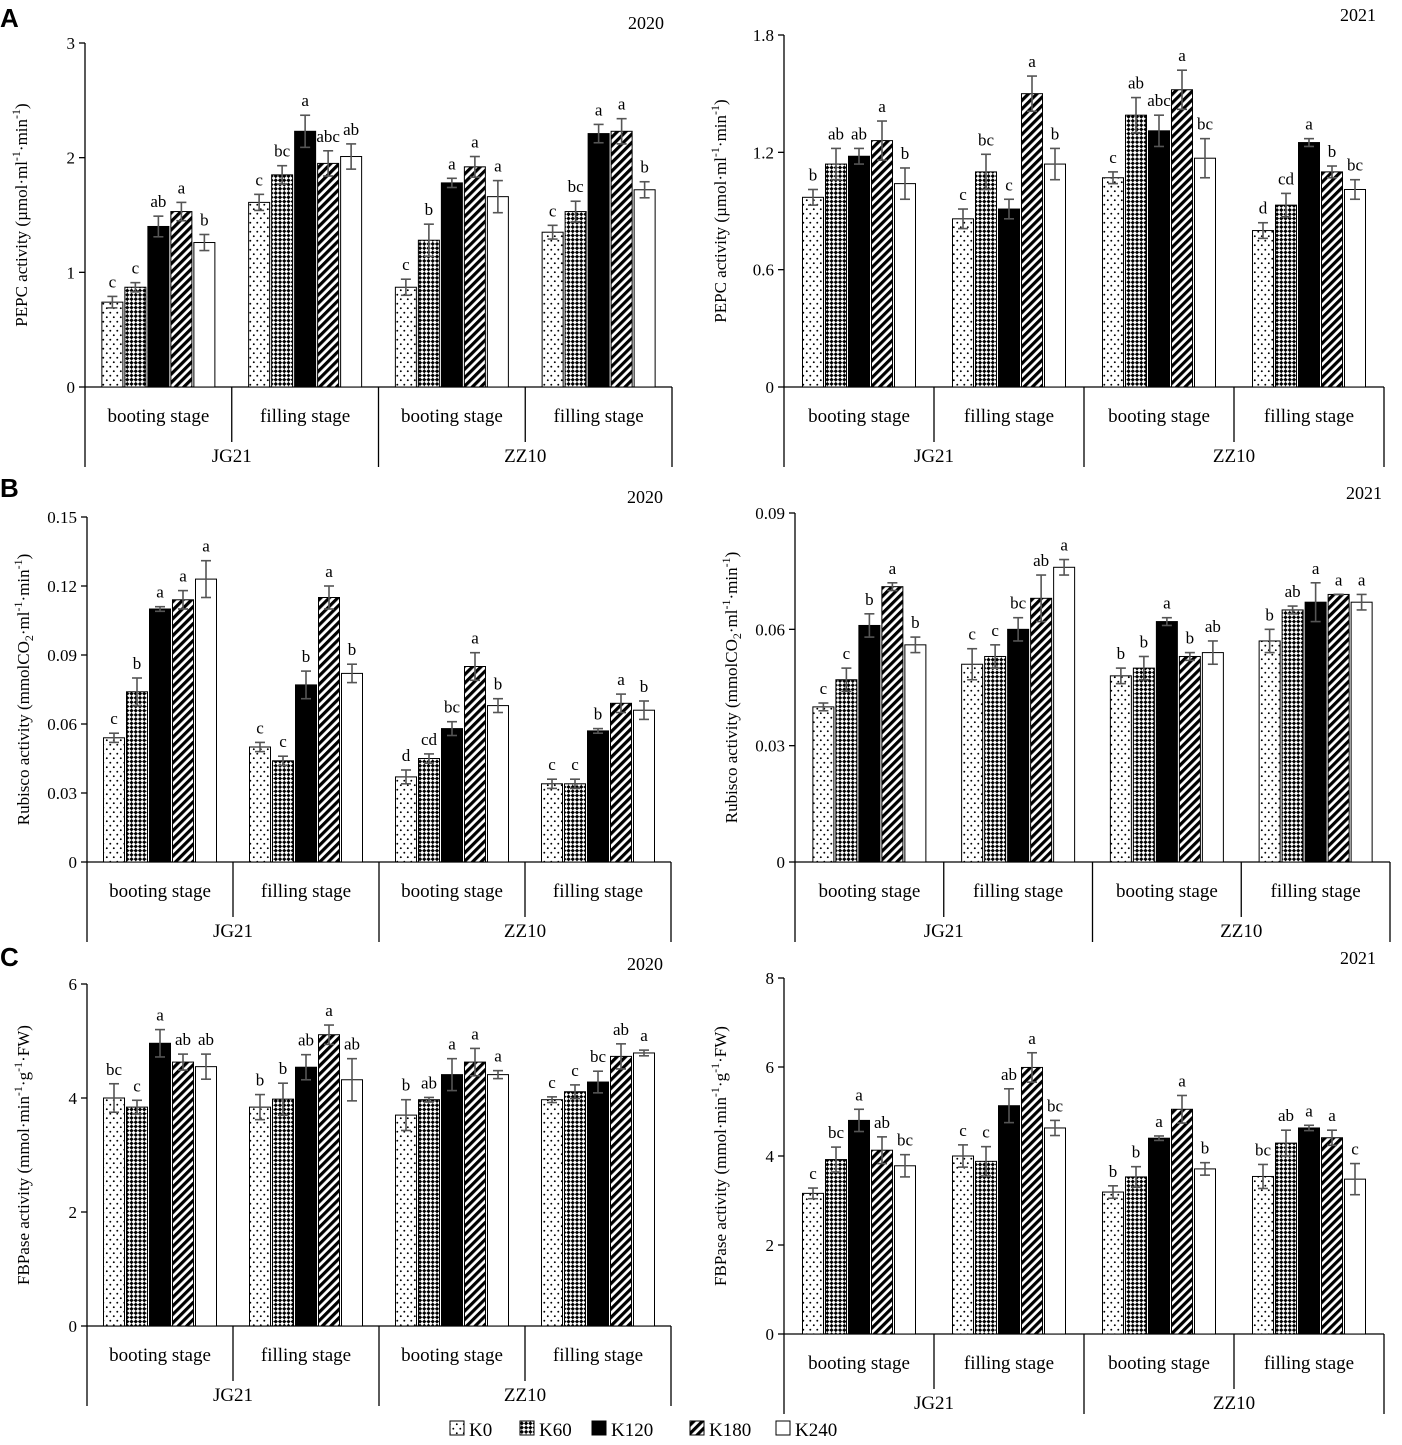  What do you see at coordinates (719, 210) in the screenshot?
I see `y-axis-label: PEPC activity (µmol·ml-1·min-1)` at bounding box center [719, 210].